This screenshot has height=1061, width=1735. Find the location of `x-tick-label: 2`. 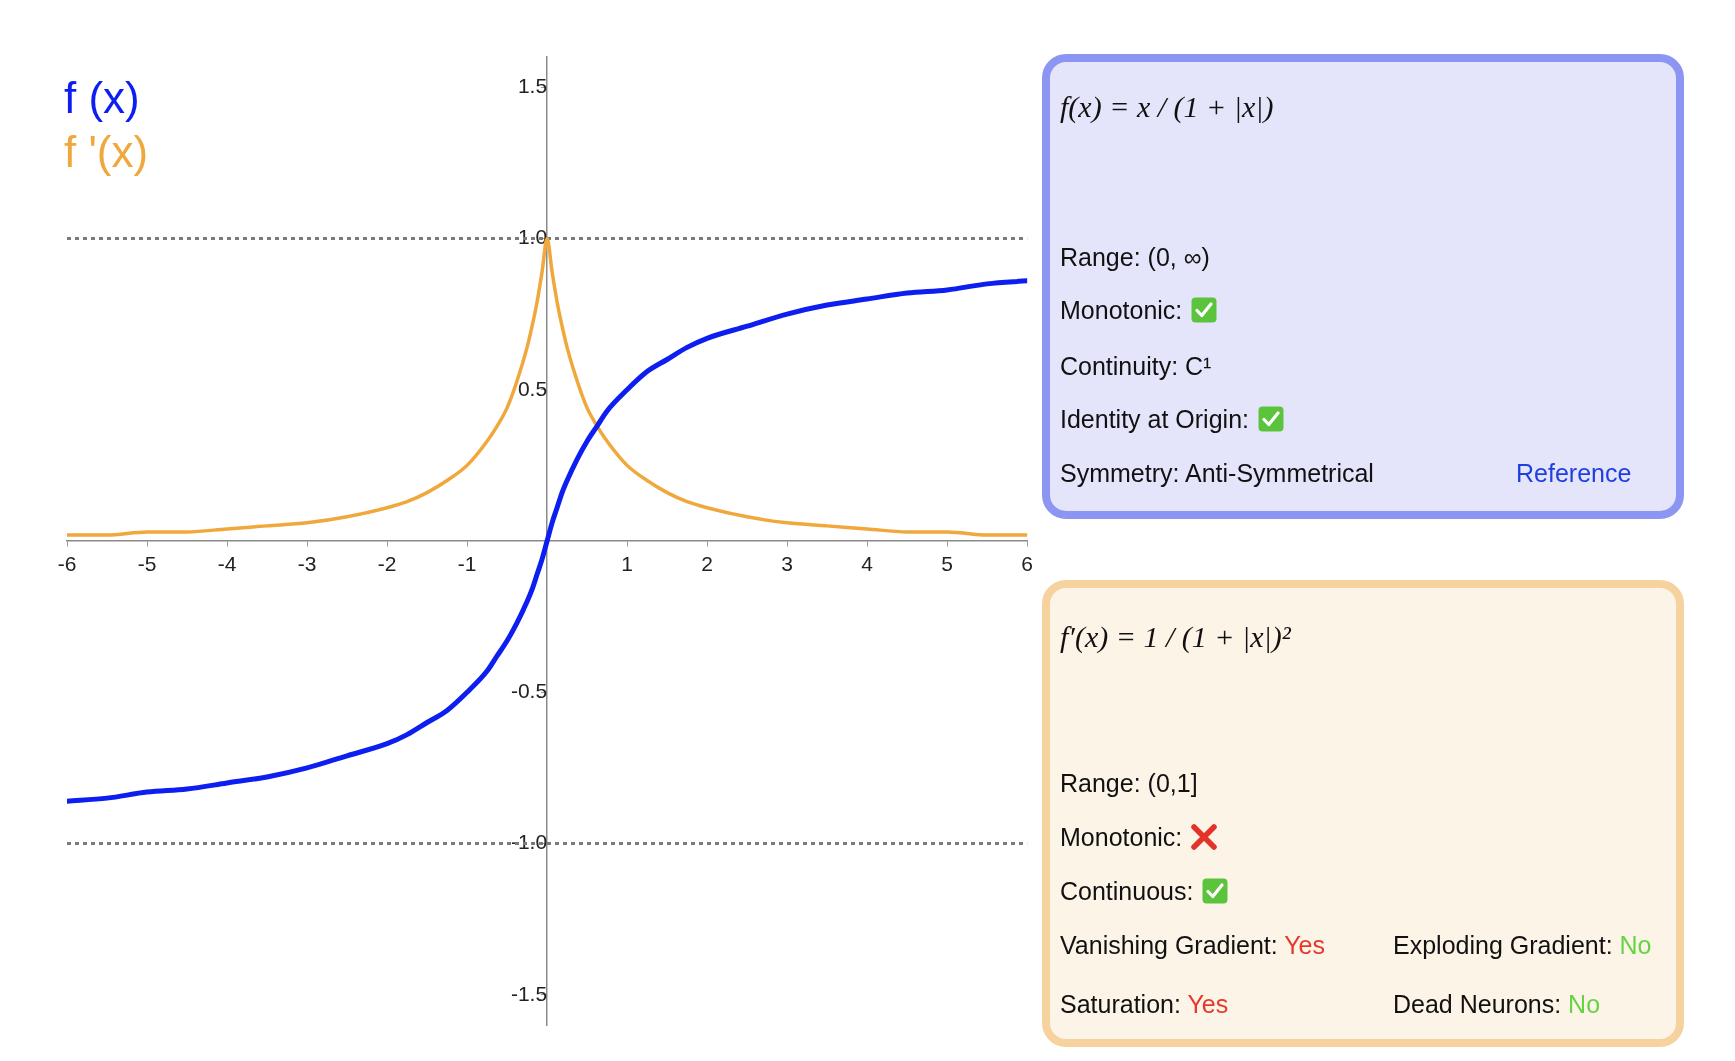

x-tick-label: 2 is located at coordinates (707, 564).